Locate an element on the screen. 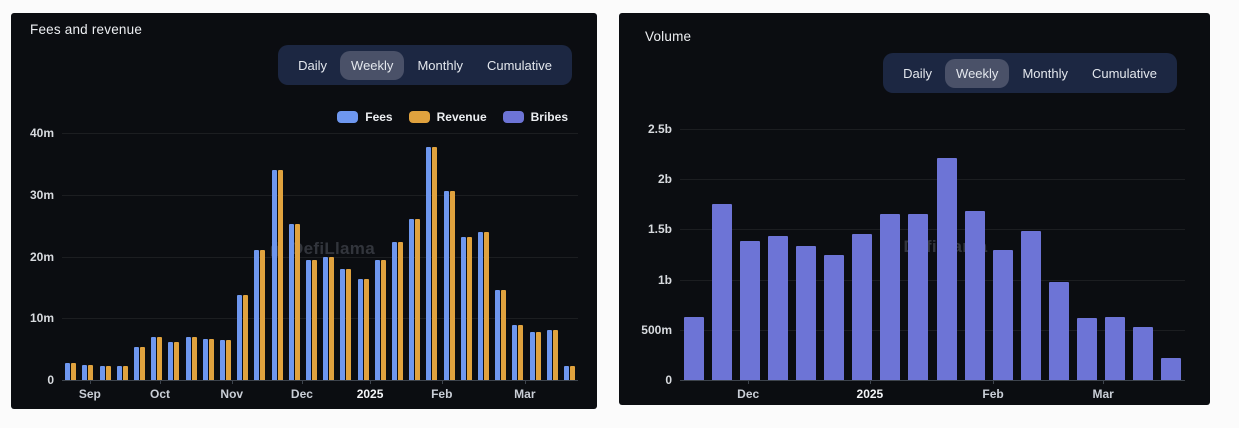  y-axis-label: 40m is located at coordinates (41, 133).